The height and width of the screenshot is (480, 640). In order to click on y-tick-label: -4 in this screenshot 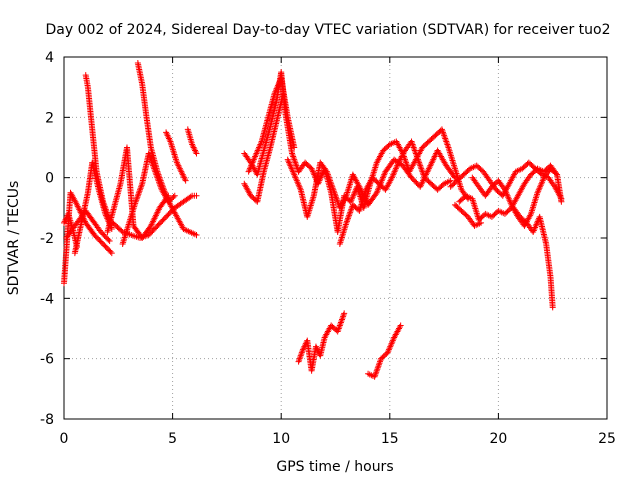, I will do `click(47, 299)`.